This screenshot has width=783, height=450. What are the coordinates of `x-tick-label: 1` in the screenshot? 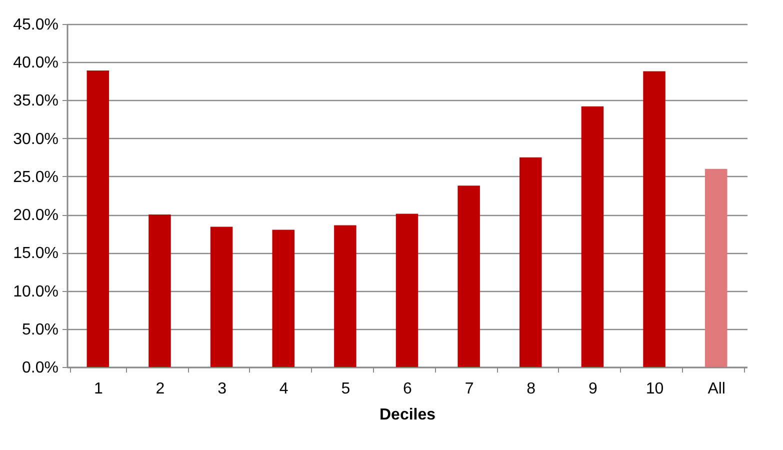 It's located at (98, 389).